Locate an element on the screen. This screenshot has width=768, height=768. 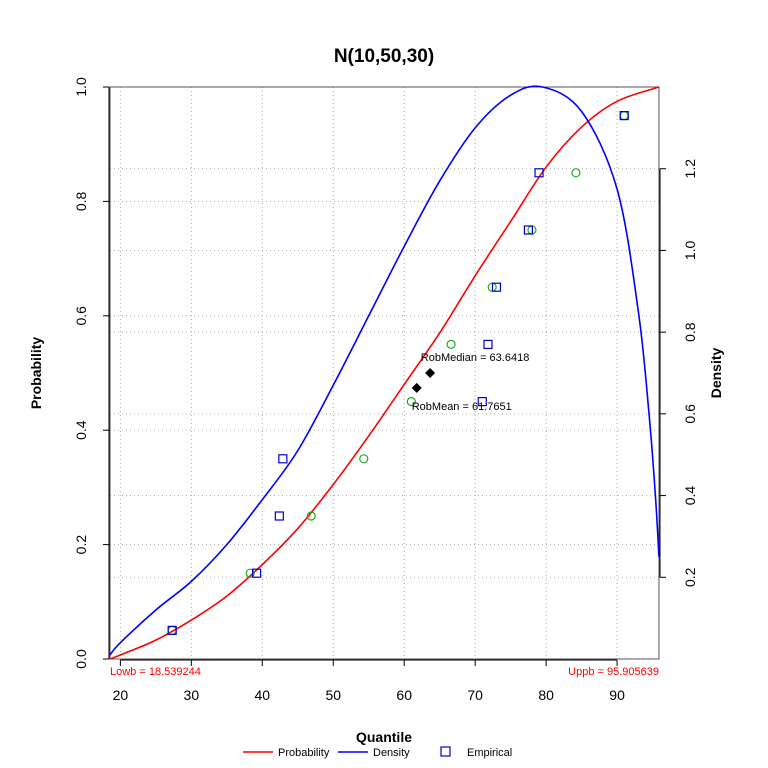
y-right-axis-title: Density is located at coordinates (716, 373).